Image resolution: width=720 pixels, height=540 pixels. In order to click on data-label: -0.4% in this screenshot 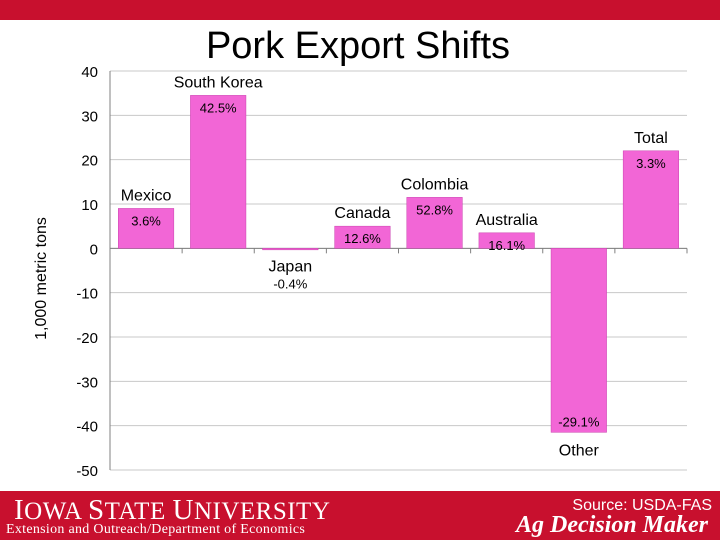, I will do `click(290, 283)`.